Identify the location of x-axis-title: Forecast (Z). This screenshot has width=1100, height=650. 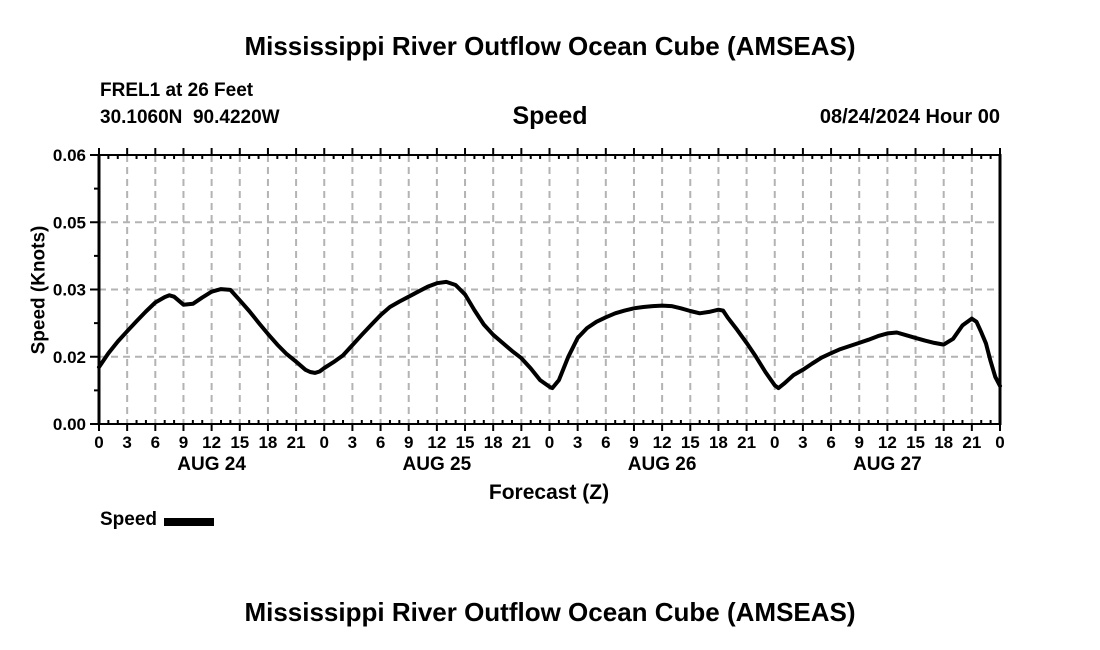
(549, 492).